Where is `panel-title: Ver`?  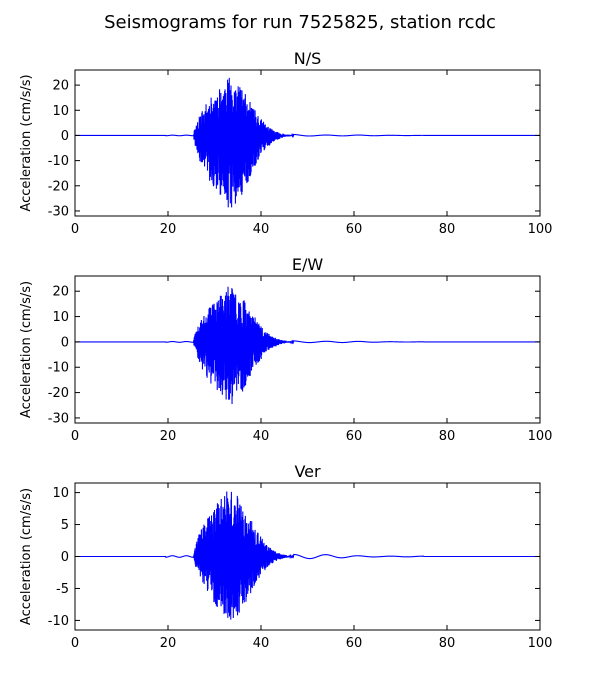 panel-title: Ver is located at coordinates (307, 471).